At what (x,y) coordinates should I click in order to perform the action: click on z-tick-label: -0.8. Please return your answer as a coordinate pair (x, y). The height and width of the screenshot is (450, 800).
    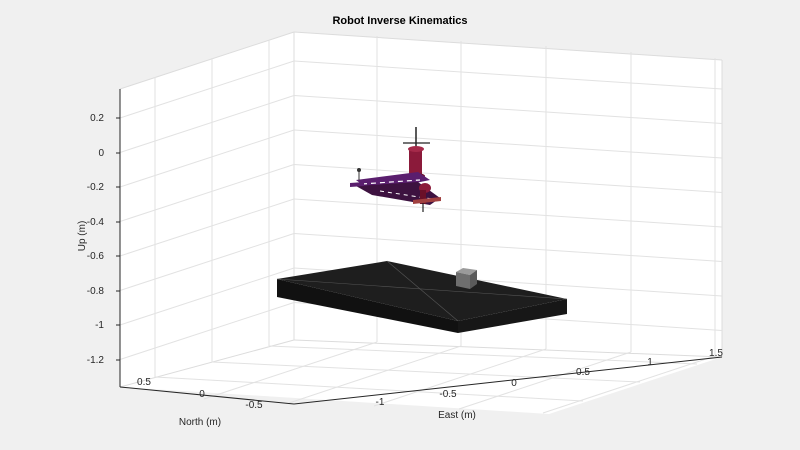
    Looking at the image, I should click on (96, 291).